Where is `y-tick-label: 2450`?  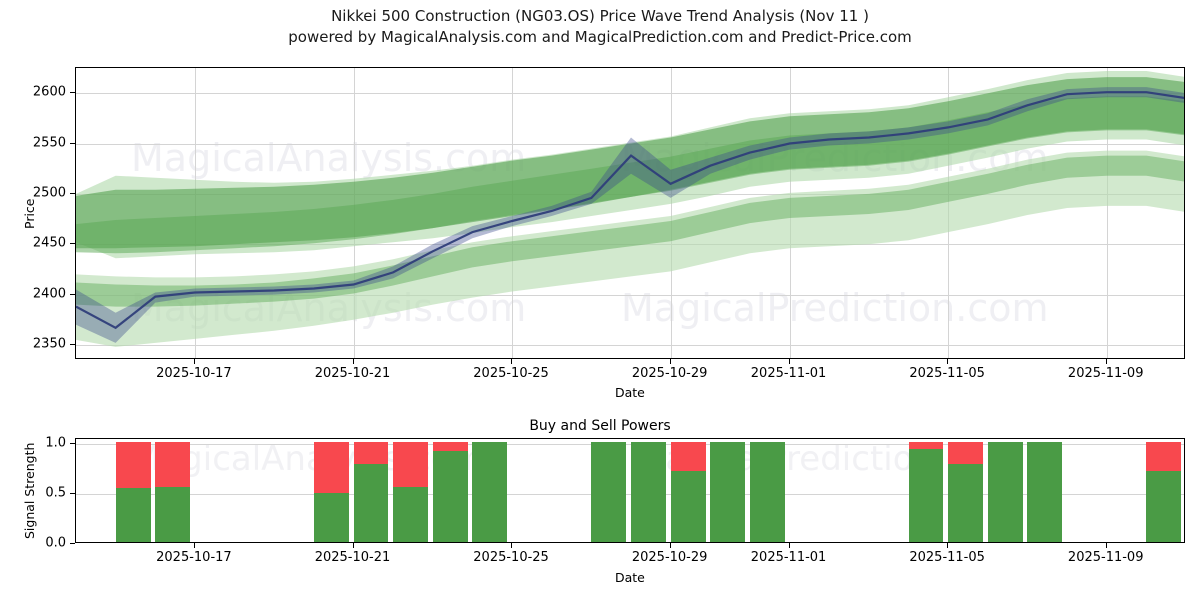 y-tick-label: 2450 is located at coordinates (49, 243).